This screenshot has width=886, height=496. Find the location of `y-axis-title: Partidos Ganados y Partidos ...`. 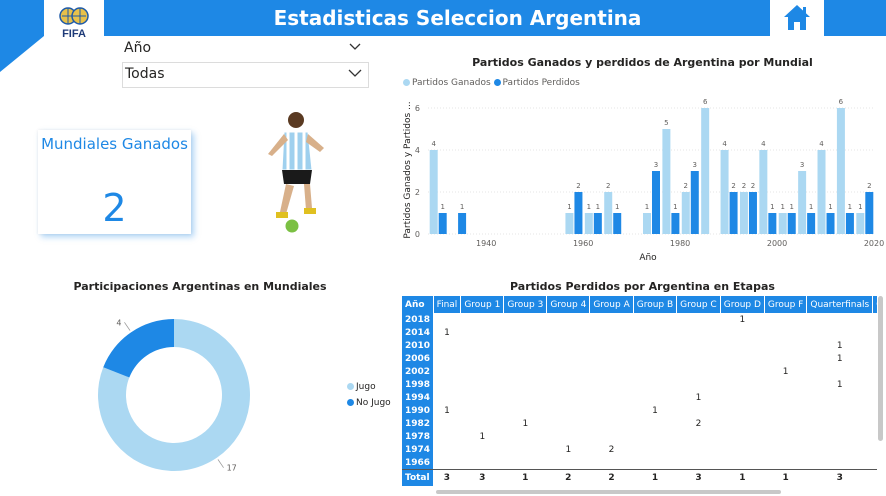

y-axis-title: Partidos Ganados y Partidos ... is located at coordinates (408, 169).